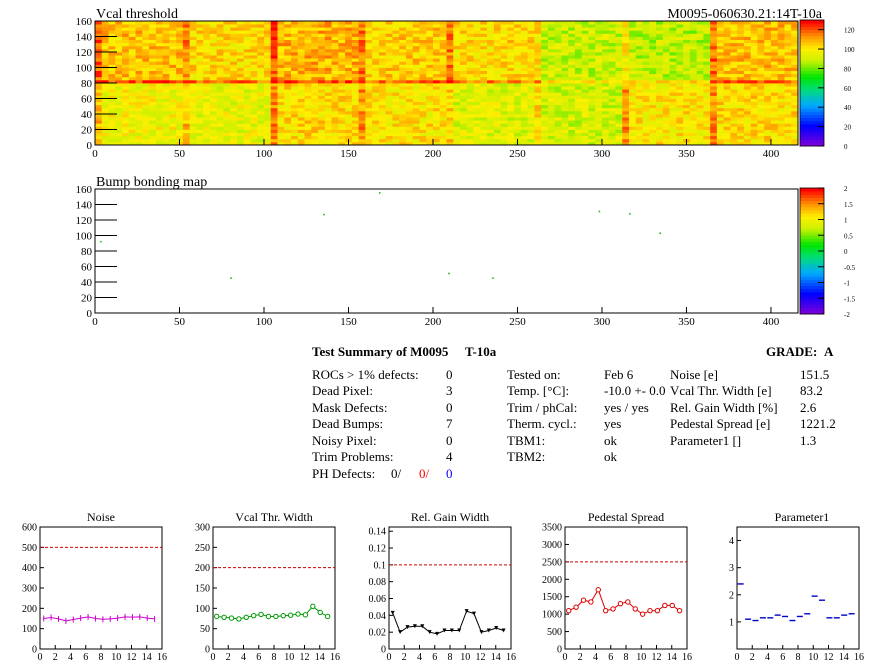  Describe the element at coordinates (812, 103) in the screenshot. I see `heatmap-colorbar-swatch` at that location.